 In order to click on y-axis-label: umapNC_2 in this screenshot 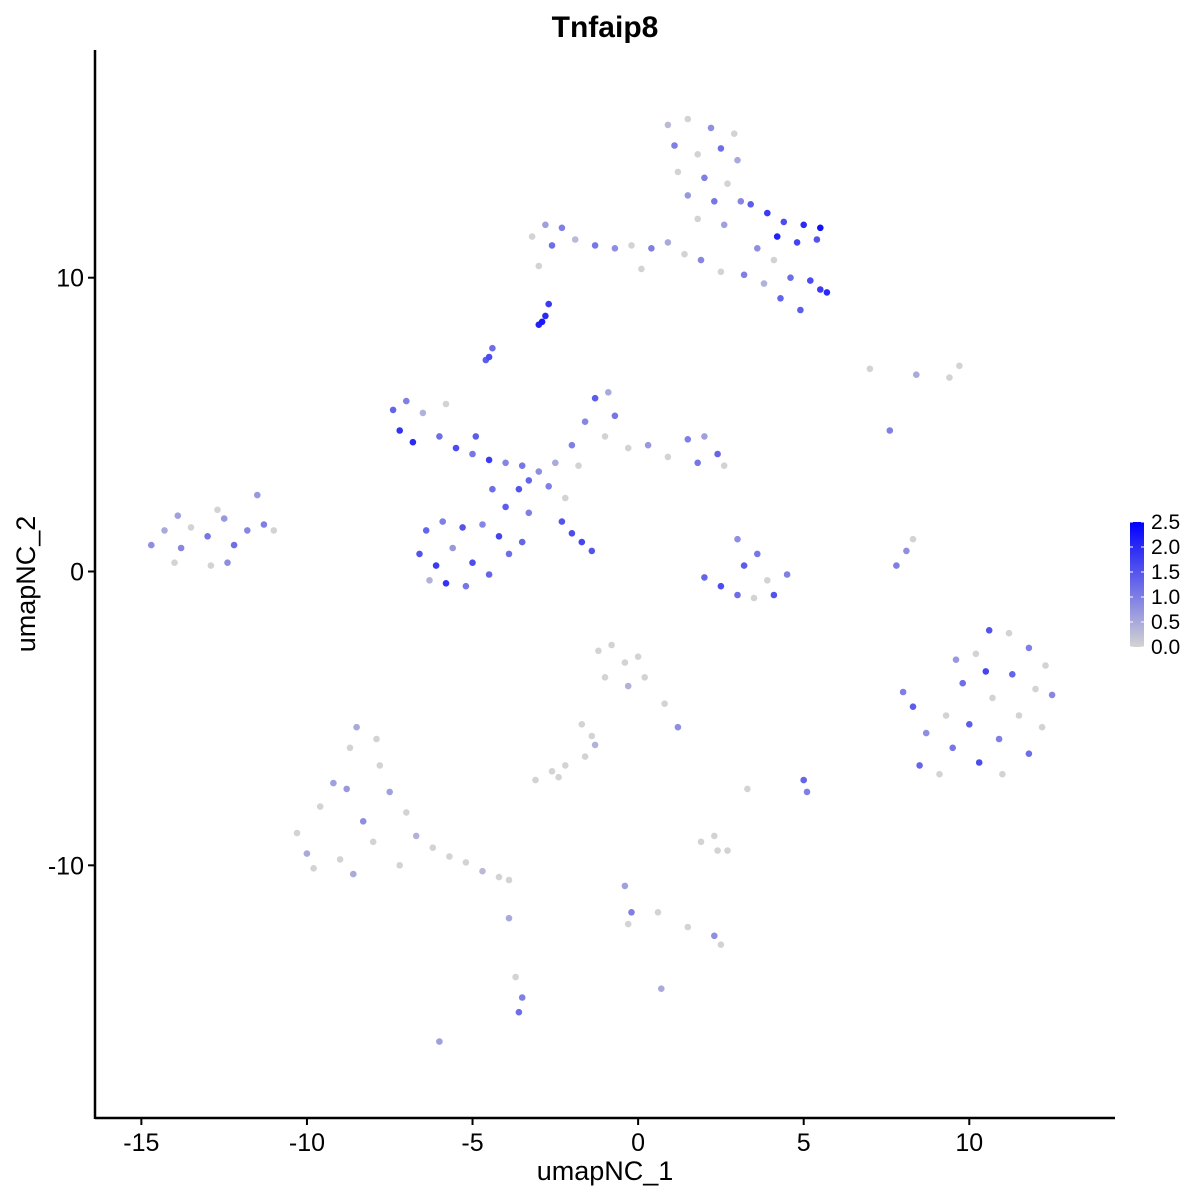, I will do `click(26, 584)`.